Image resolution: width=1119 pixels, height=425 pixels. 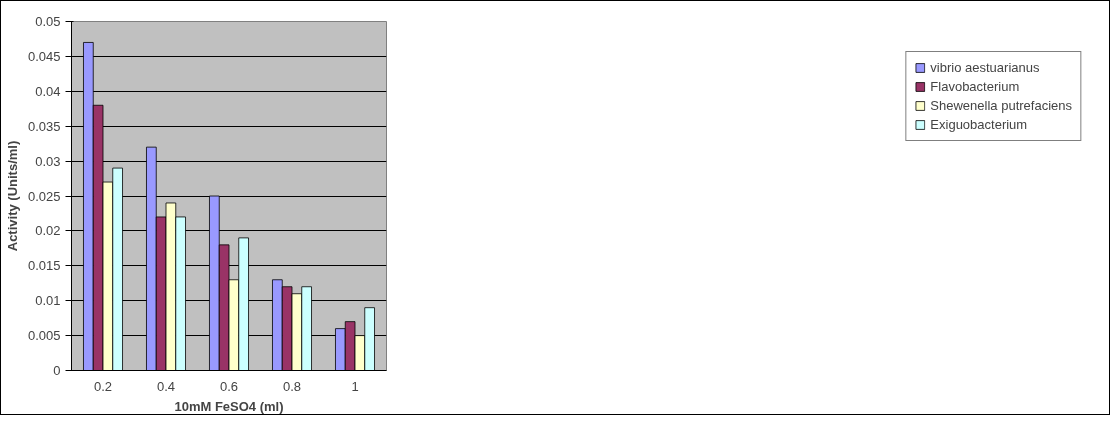 What do you see at coordinates (103, 386) in the screenshot?
I see `x-tick-label: 0.2` at bounding box center [103, 386].